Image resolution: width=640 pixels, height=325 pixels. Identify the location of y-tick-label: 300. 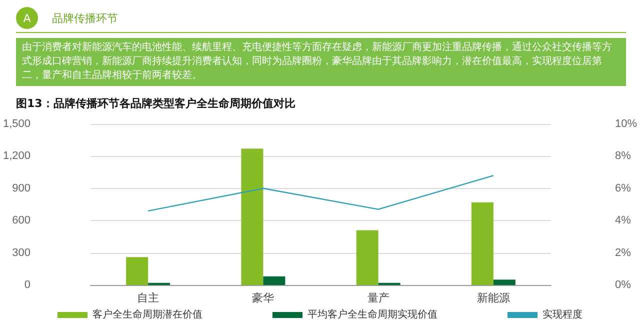
(21, 252).